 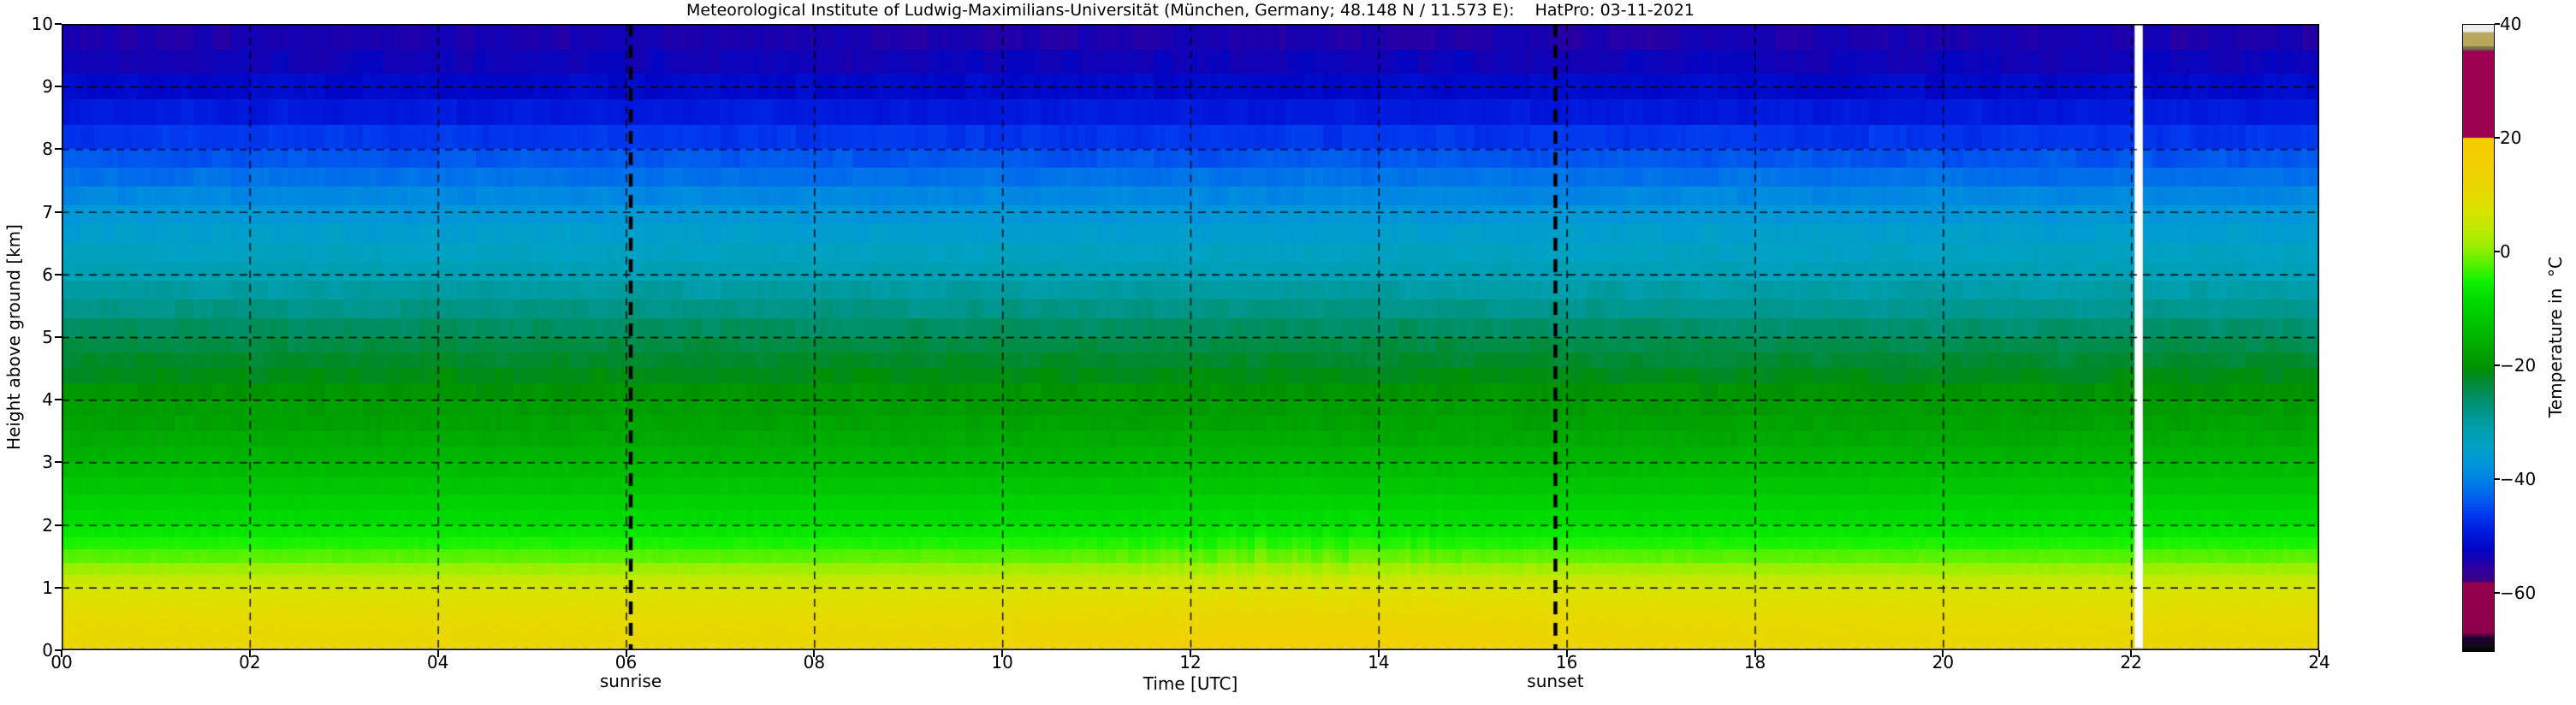 What do you see at coordinates (47, 211) in the screenshot?
I see `y-tick-label: 7` at bounding box center [47, 211].